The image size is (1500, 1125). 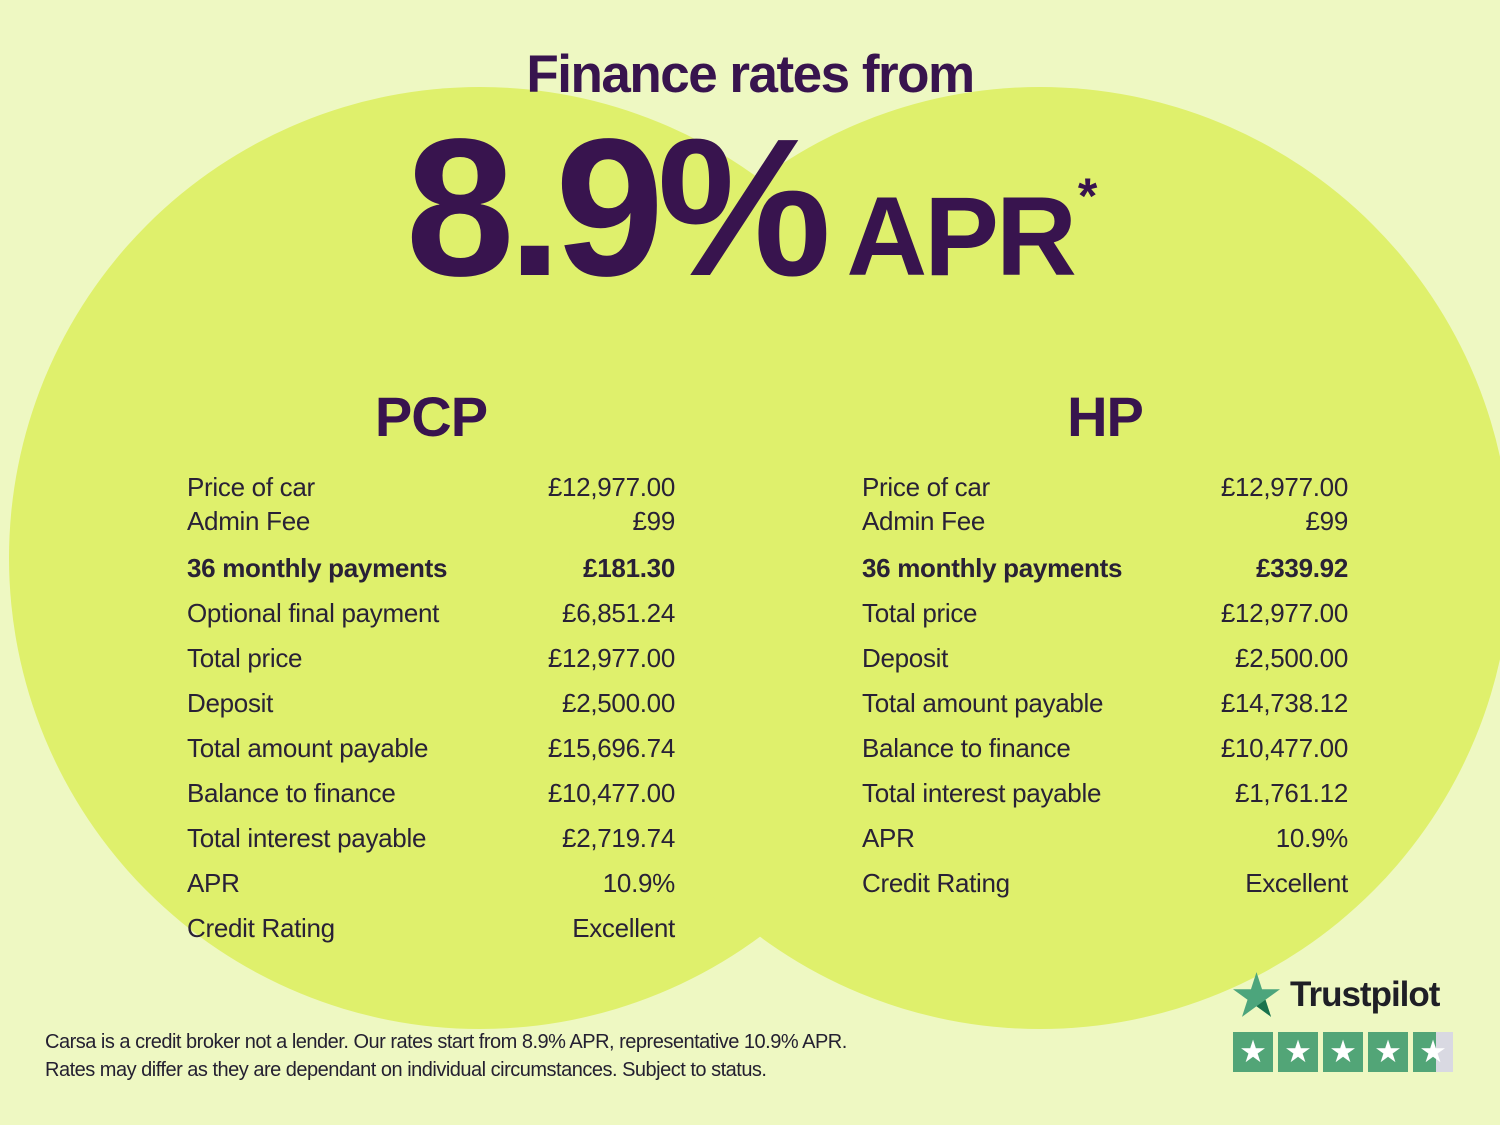 I want to click on pcp-title: PCP, so click(x=431, y=416).